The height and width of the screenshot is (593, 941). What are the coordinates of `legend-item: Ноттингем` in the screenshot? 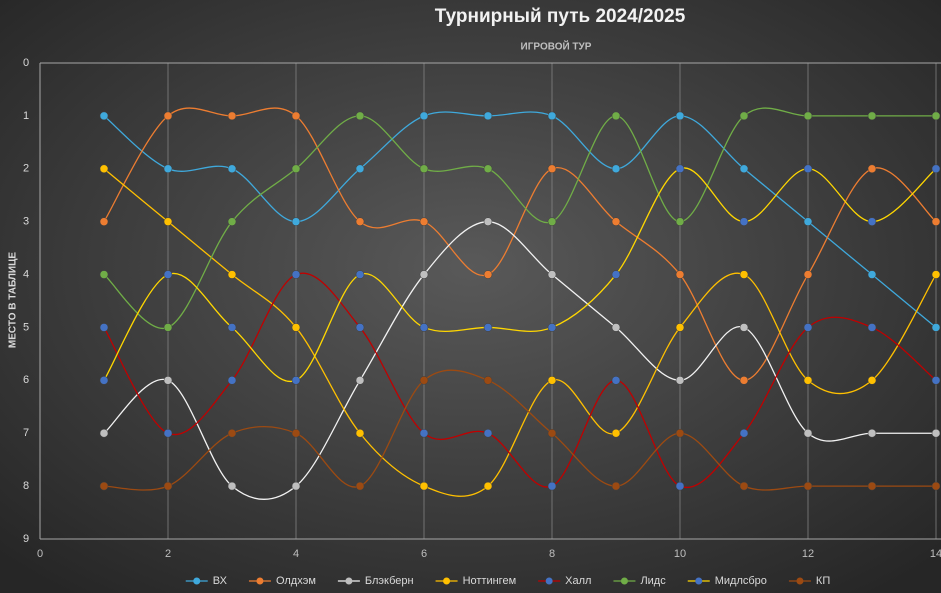 It's located at (475, 581).